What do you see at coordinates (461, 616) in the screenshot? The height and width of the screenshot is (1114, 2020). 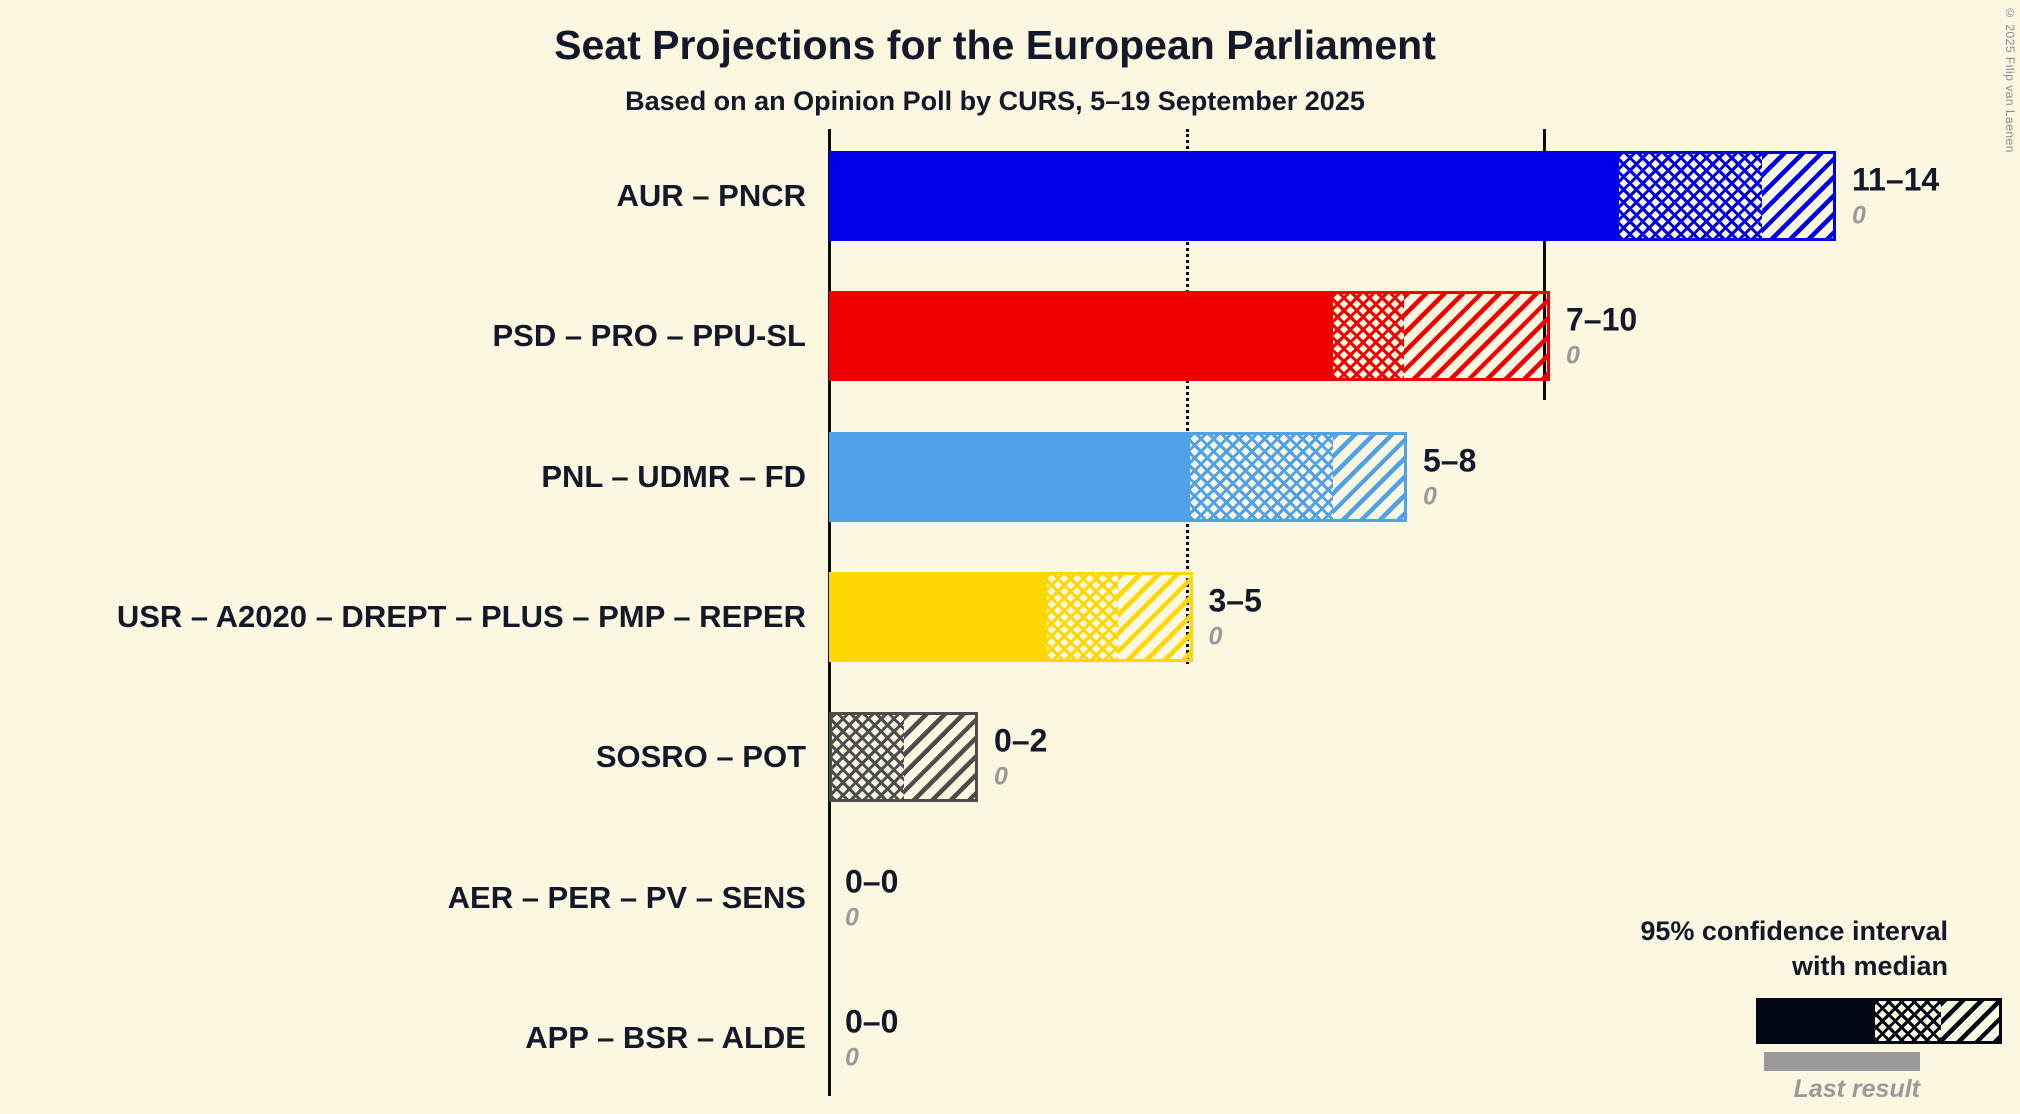 I see `party-label: USR – A2020 – DREPT – PLUS – PMP – REPER` at bounding box center [461, 616].